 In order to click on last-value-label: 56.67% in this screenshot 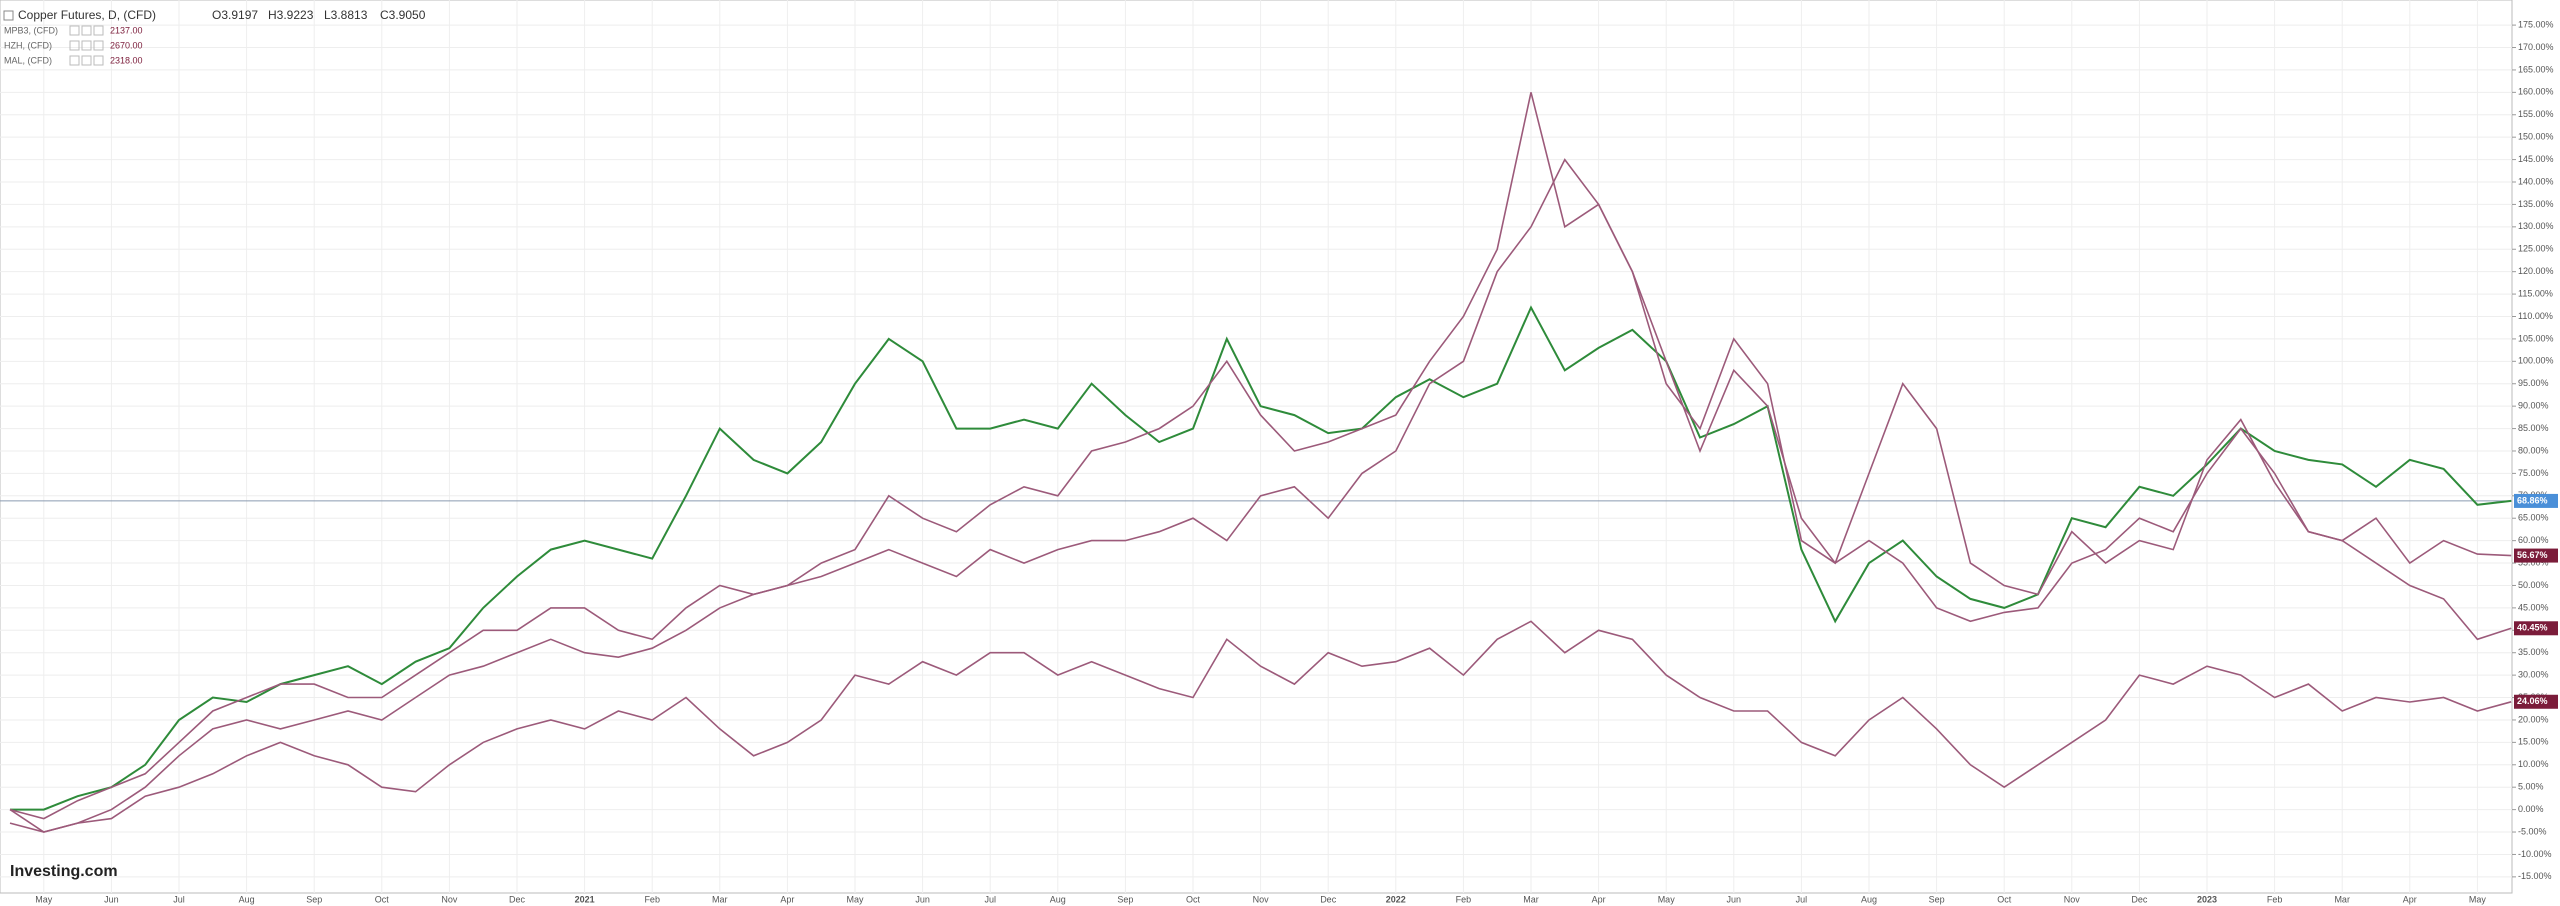, I will do `click(2532, 555)`.